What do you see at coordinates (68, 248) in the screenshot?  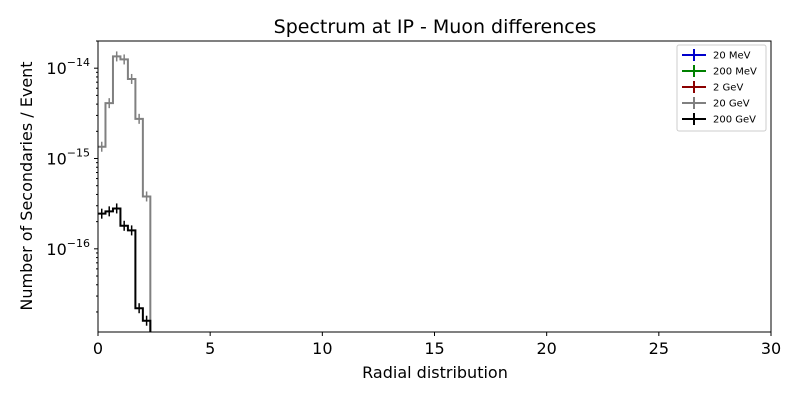 I see `y-tick-label: 10−16` at bounding box center [68, 248].